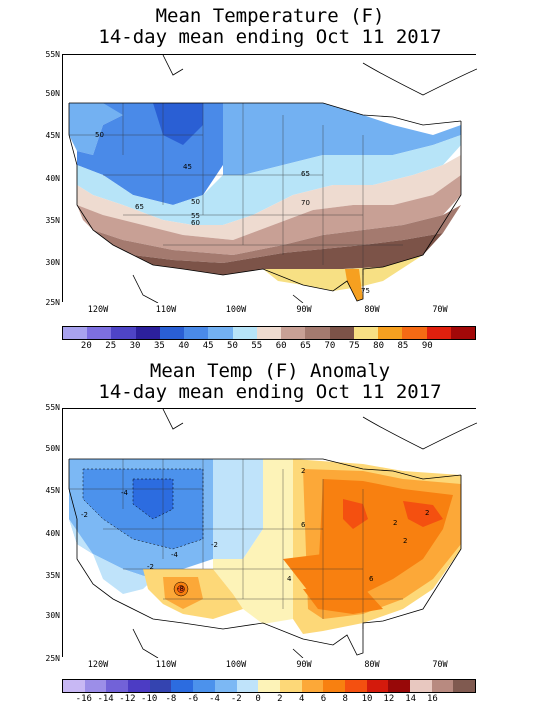 The image size is (540, 709). What do you see at coordinates (125, 493) in the screenshot?
I see `bottom-contour-label: -4` at bounding box center [125, 493].